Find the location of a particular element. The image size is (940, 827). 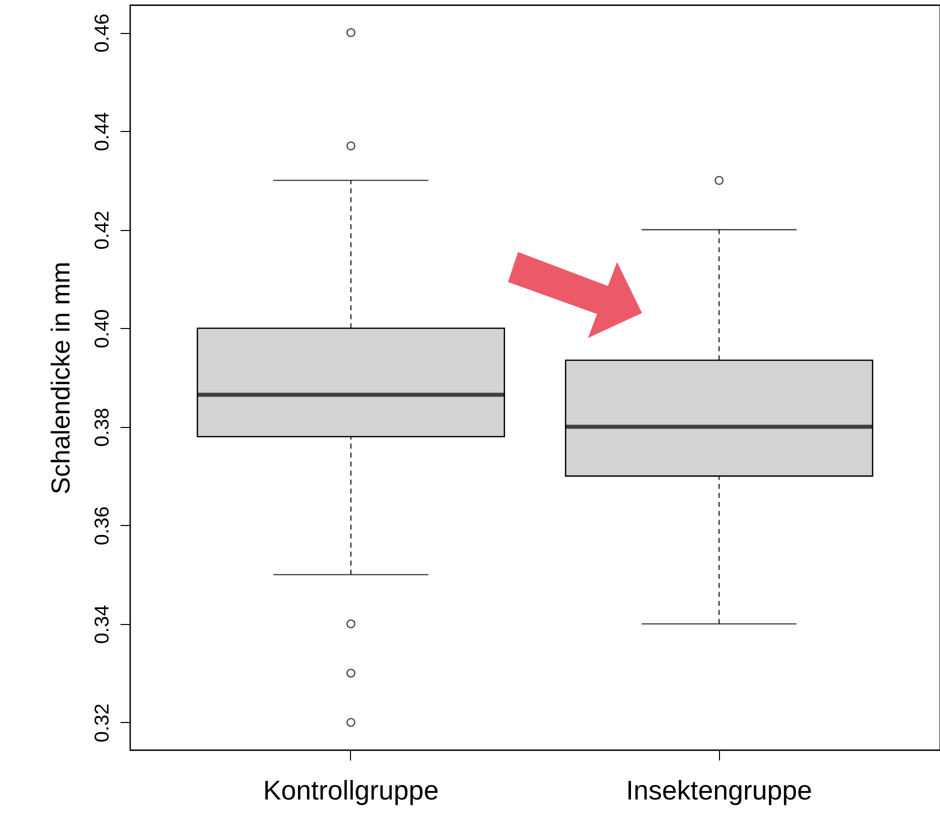

x-tick-label: Kontrollgruppe is located at coordinates (351, 791).